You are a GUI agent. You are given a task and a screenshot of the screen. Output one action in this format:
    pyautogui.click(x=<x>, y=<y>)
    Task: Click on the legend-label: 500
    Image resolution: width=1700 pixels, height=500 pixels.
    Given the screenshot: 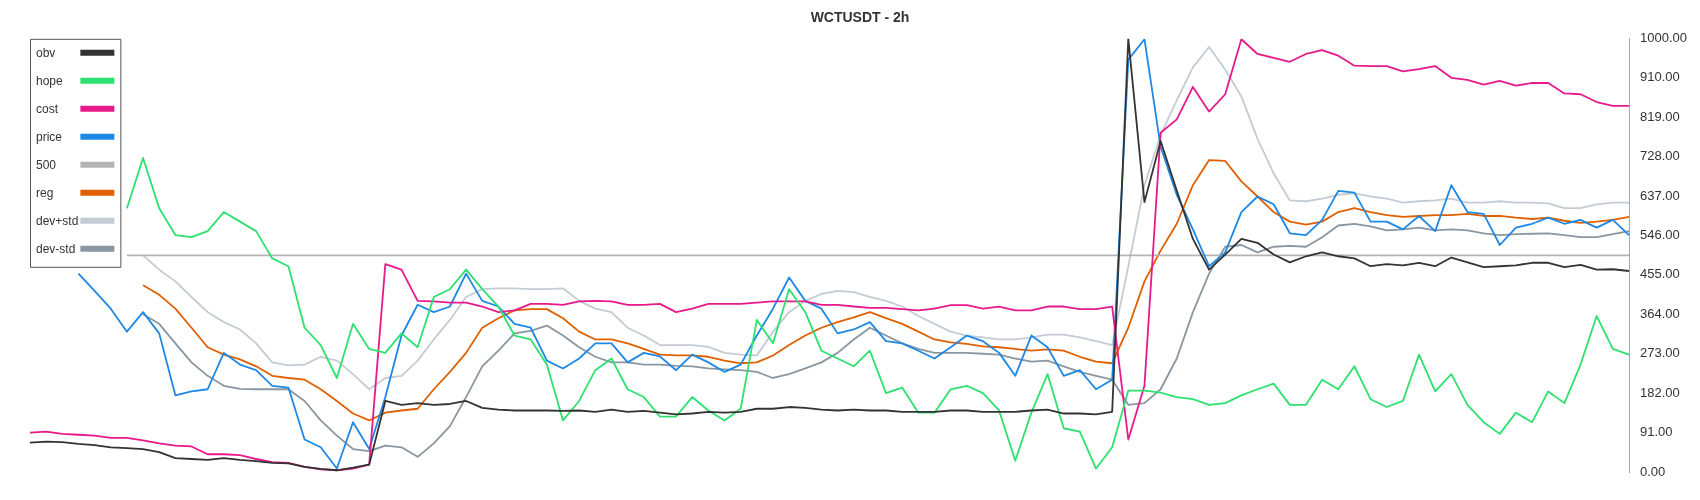 What is the action you would take?
    pyautogui.click(x=46, y=165)
    